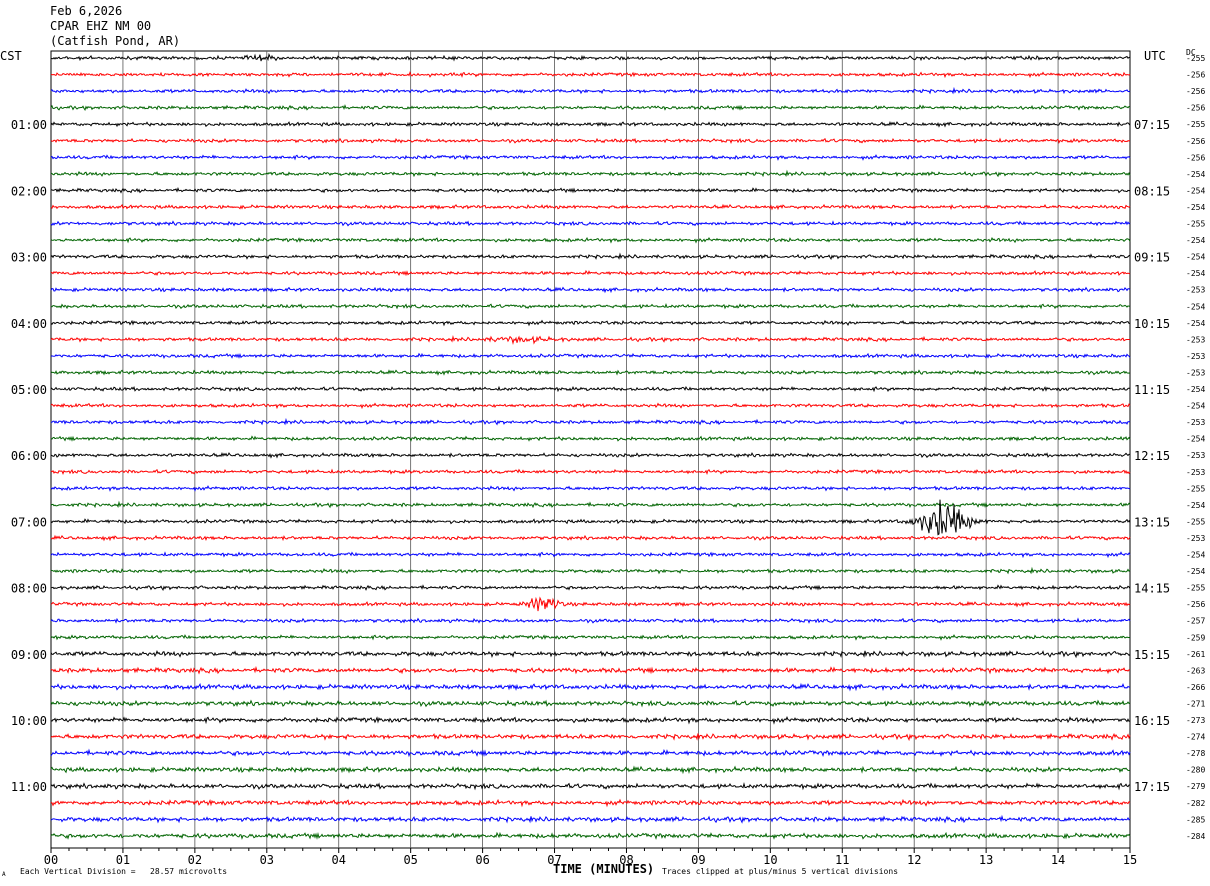  Describe the element at coordinates (339, 860) in the screenshot. I see `x-tick-label: 04` at that location.